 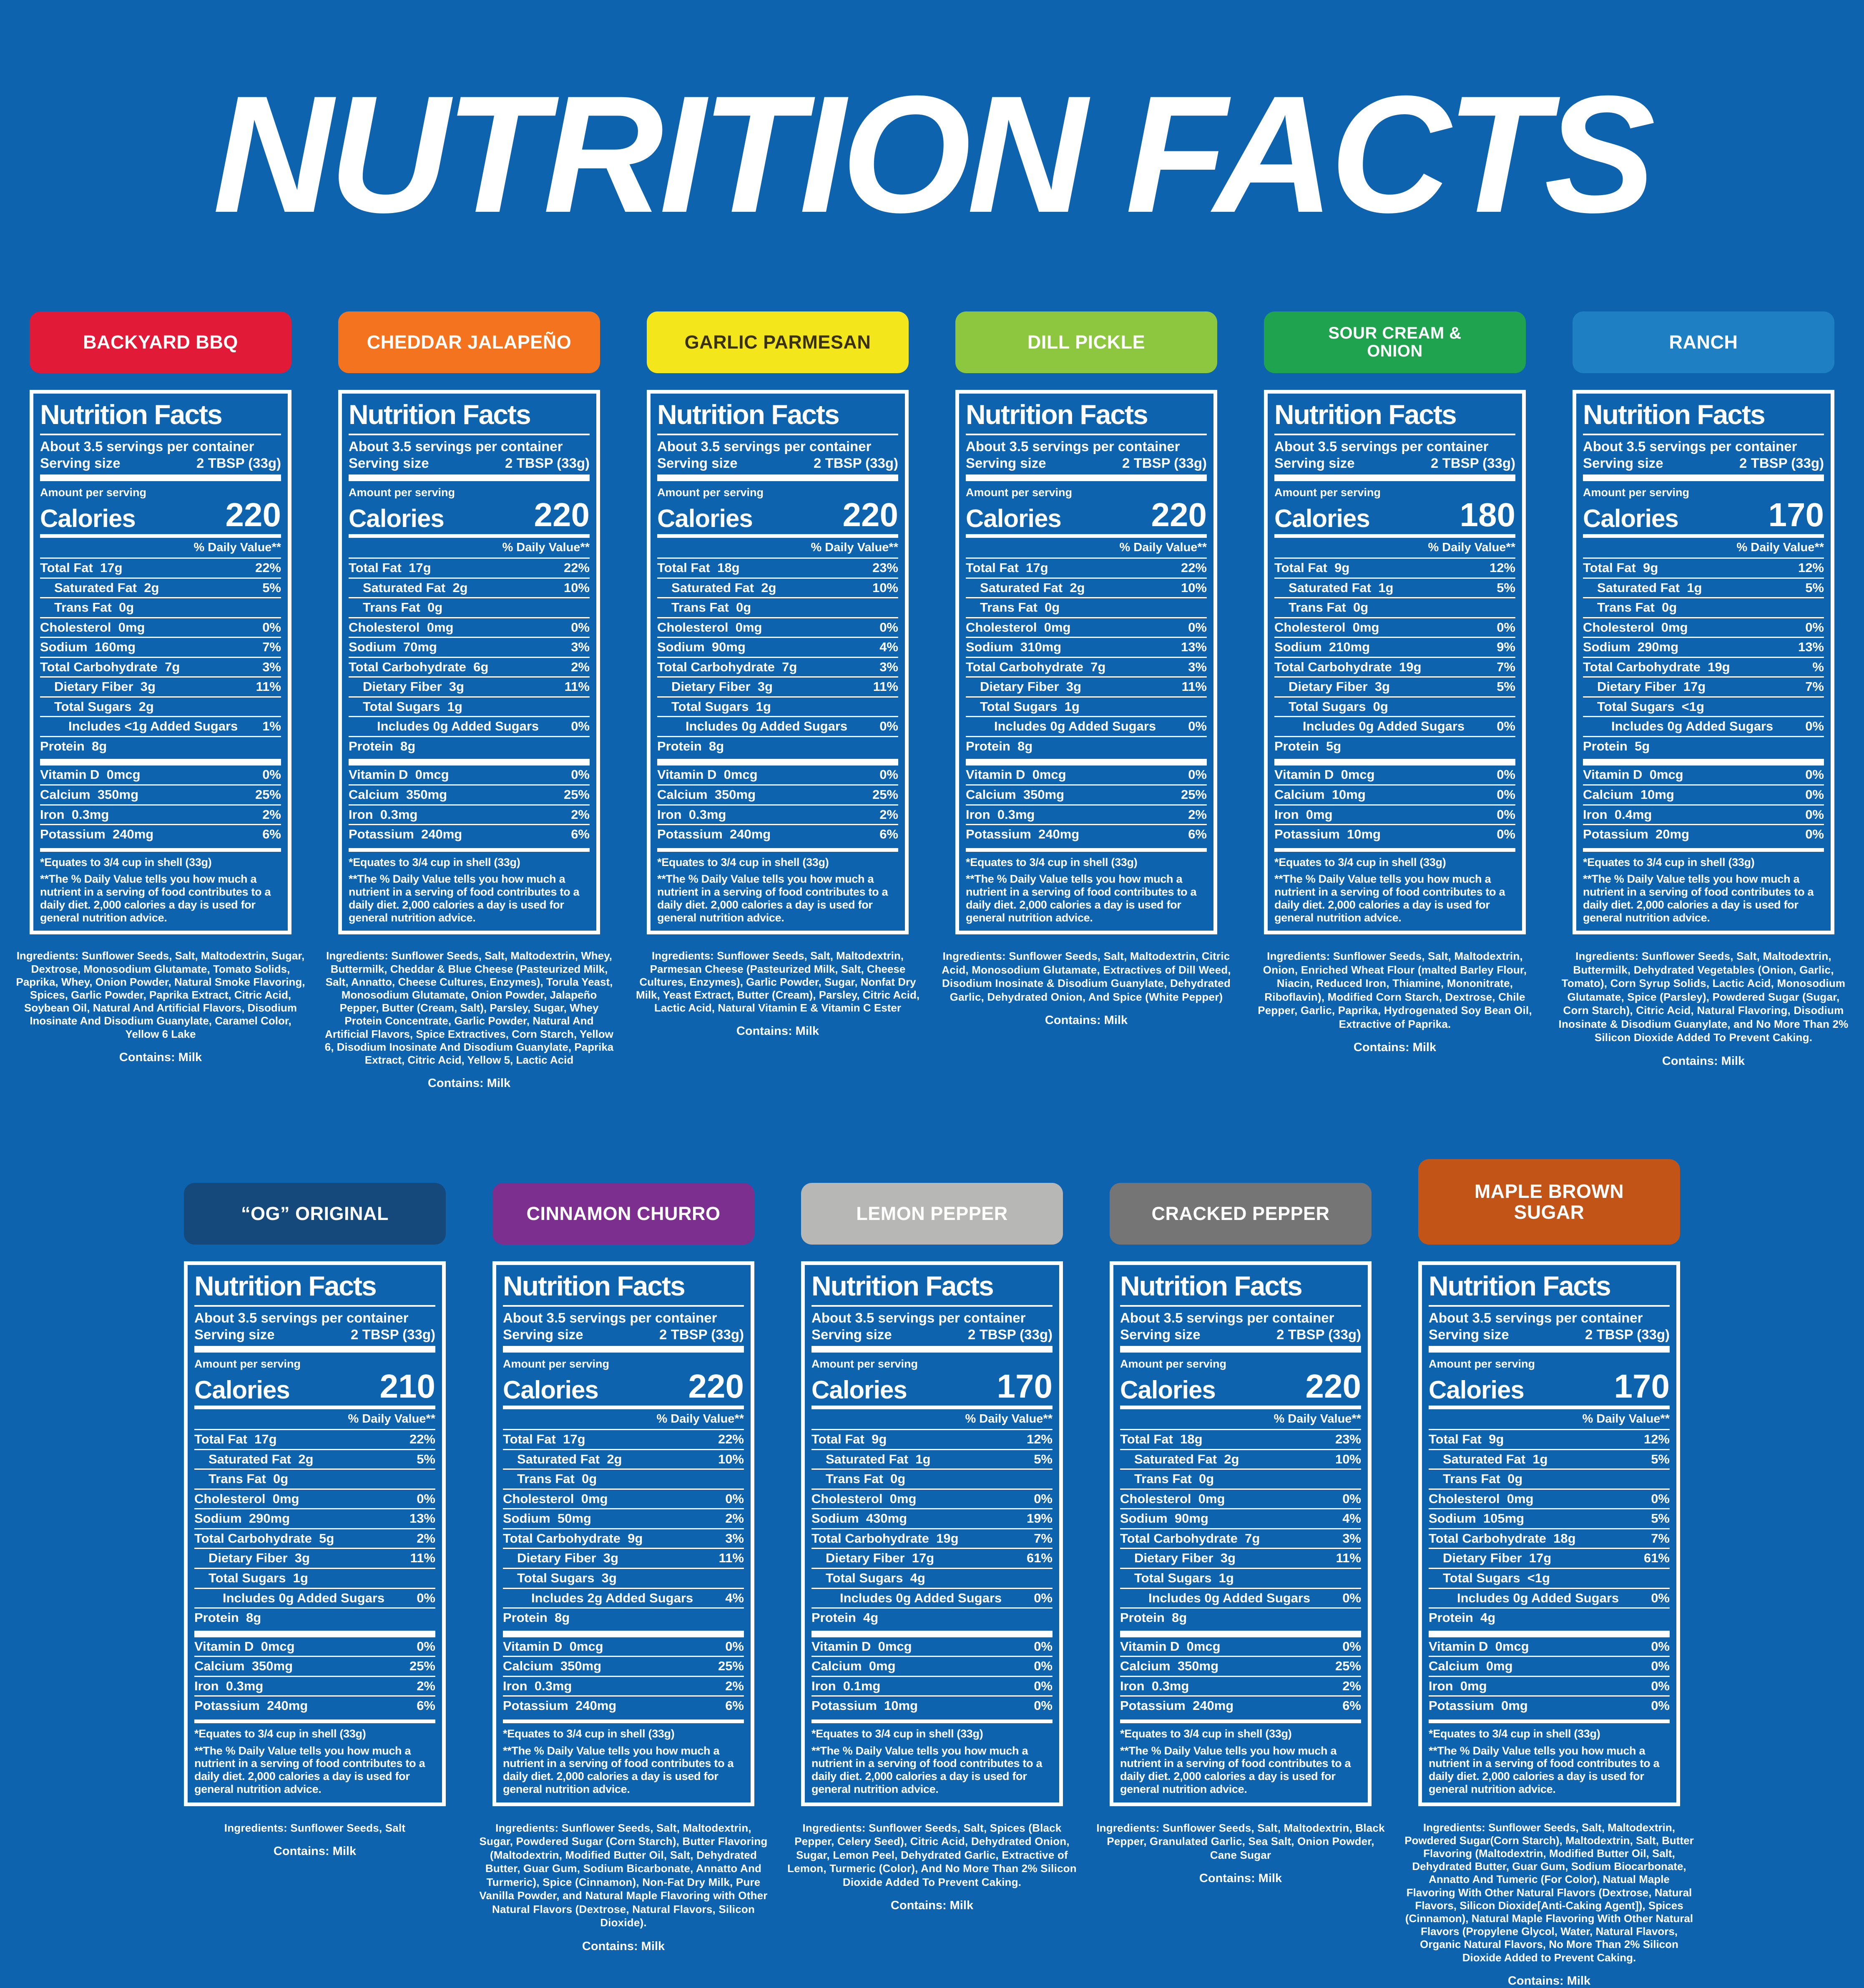 What do you see at coordinates (160, 726) in the screenshot?
I see `nutrient-row-added_sugars: Includes <1g Added Sugars 1%` at bounding box center [160, 726].